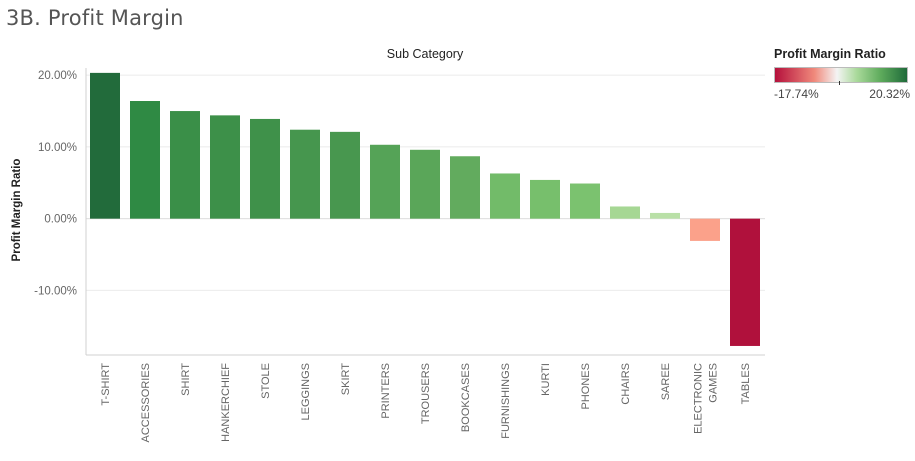 Image resolution: width=915 pixels, height=461 pixels. I want to click on x-tick-label: PHONES, so click(586, 386).